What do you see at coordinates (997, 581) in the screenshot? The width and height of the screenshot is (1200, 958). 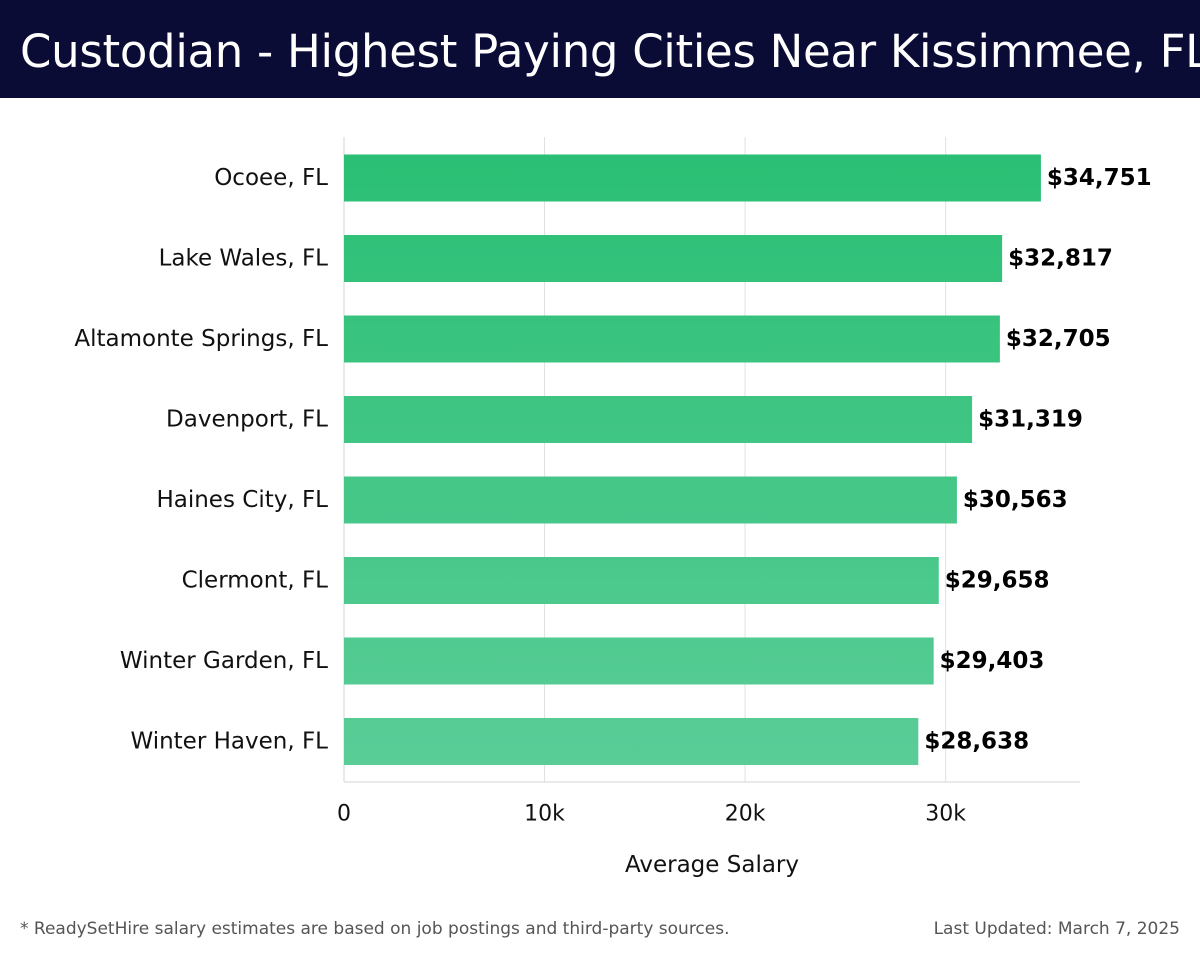 I see `value-label: $29,658` at bounding box center [997, 581].